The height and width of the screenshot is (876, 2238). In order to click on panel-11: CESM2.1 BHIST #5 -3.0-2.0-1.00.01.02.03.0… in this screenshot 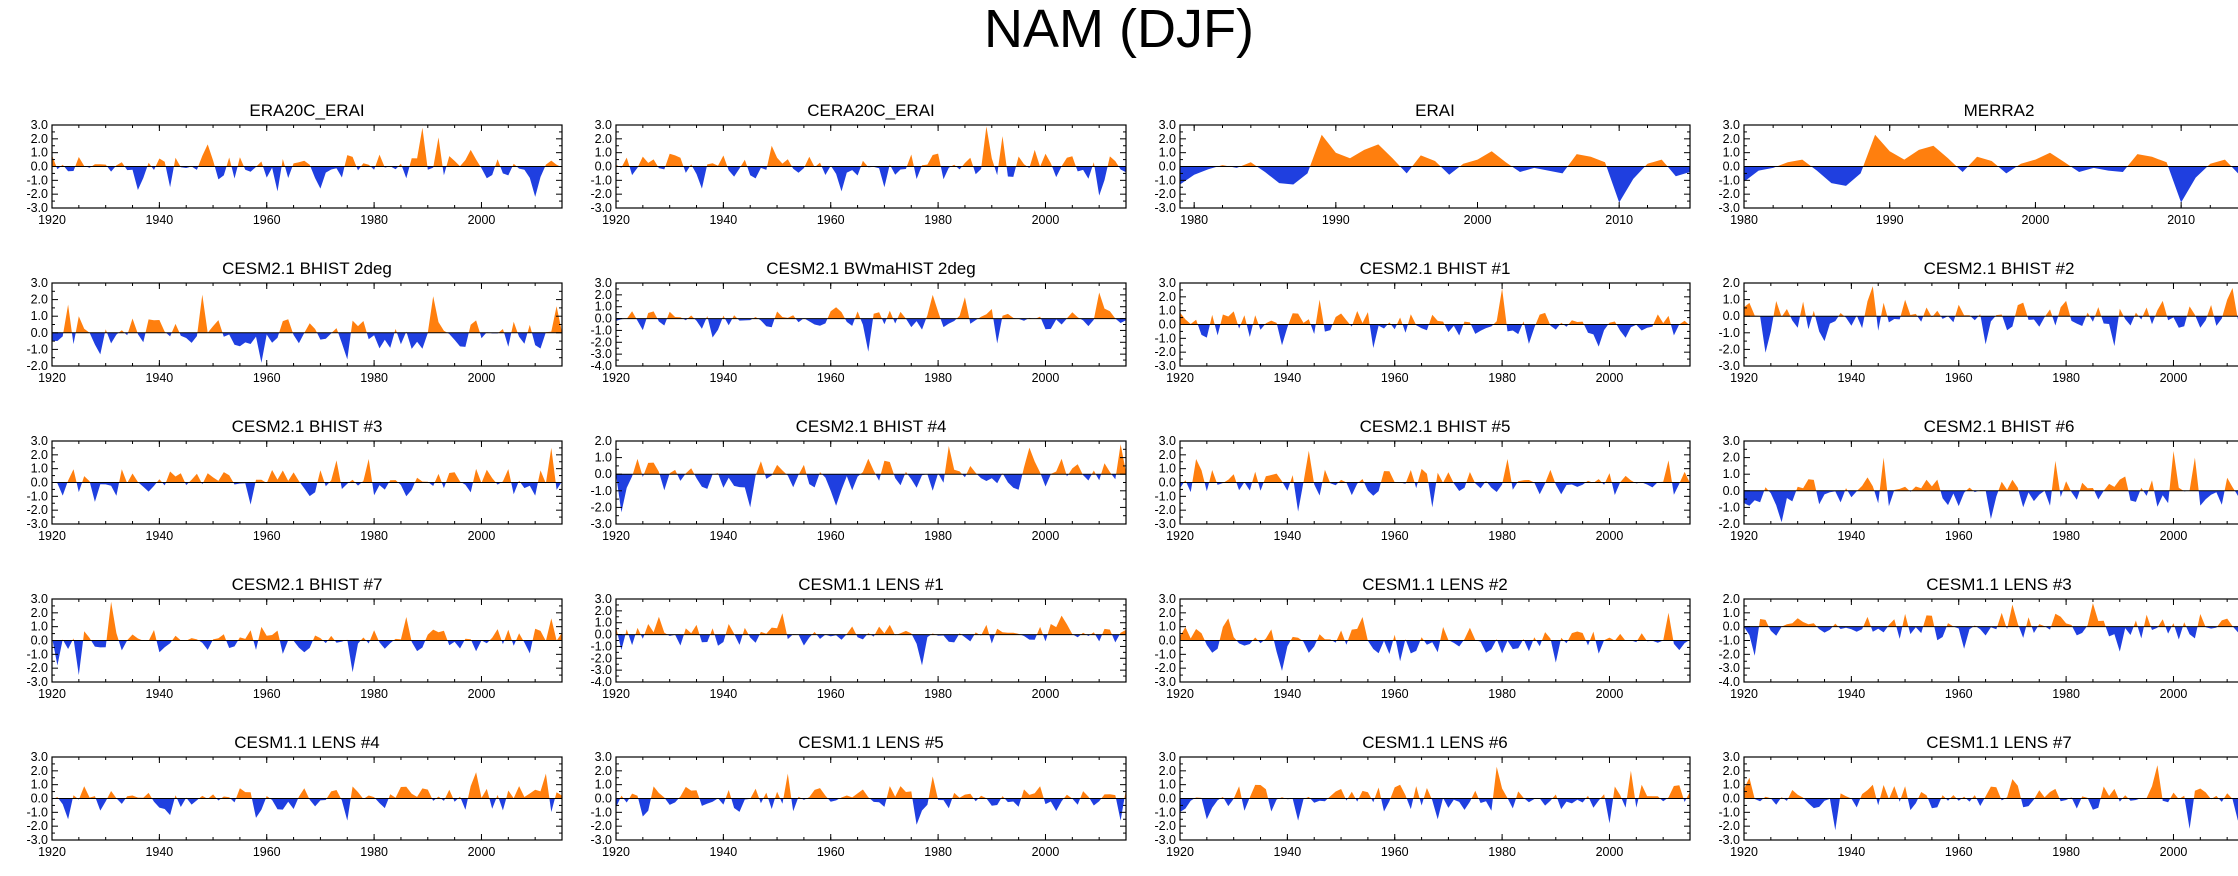, I will do `click(1422, 480)`.